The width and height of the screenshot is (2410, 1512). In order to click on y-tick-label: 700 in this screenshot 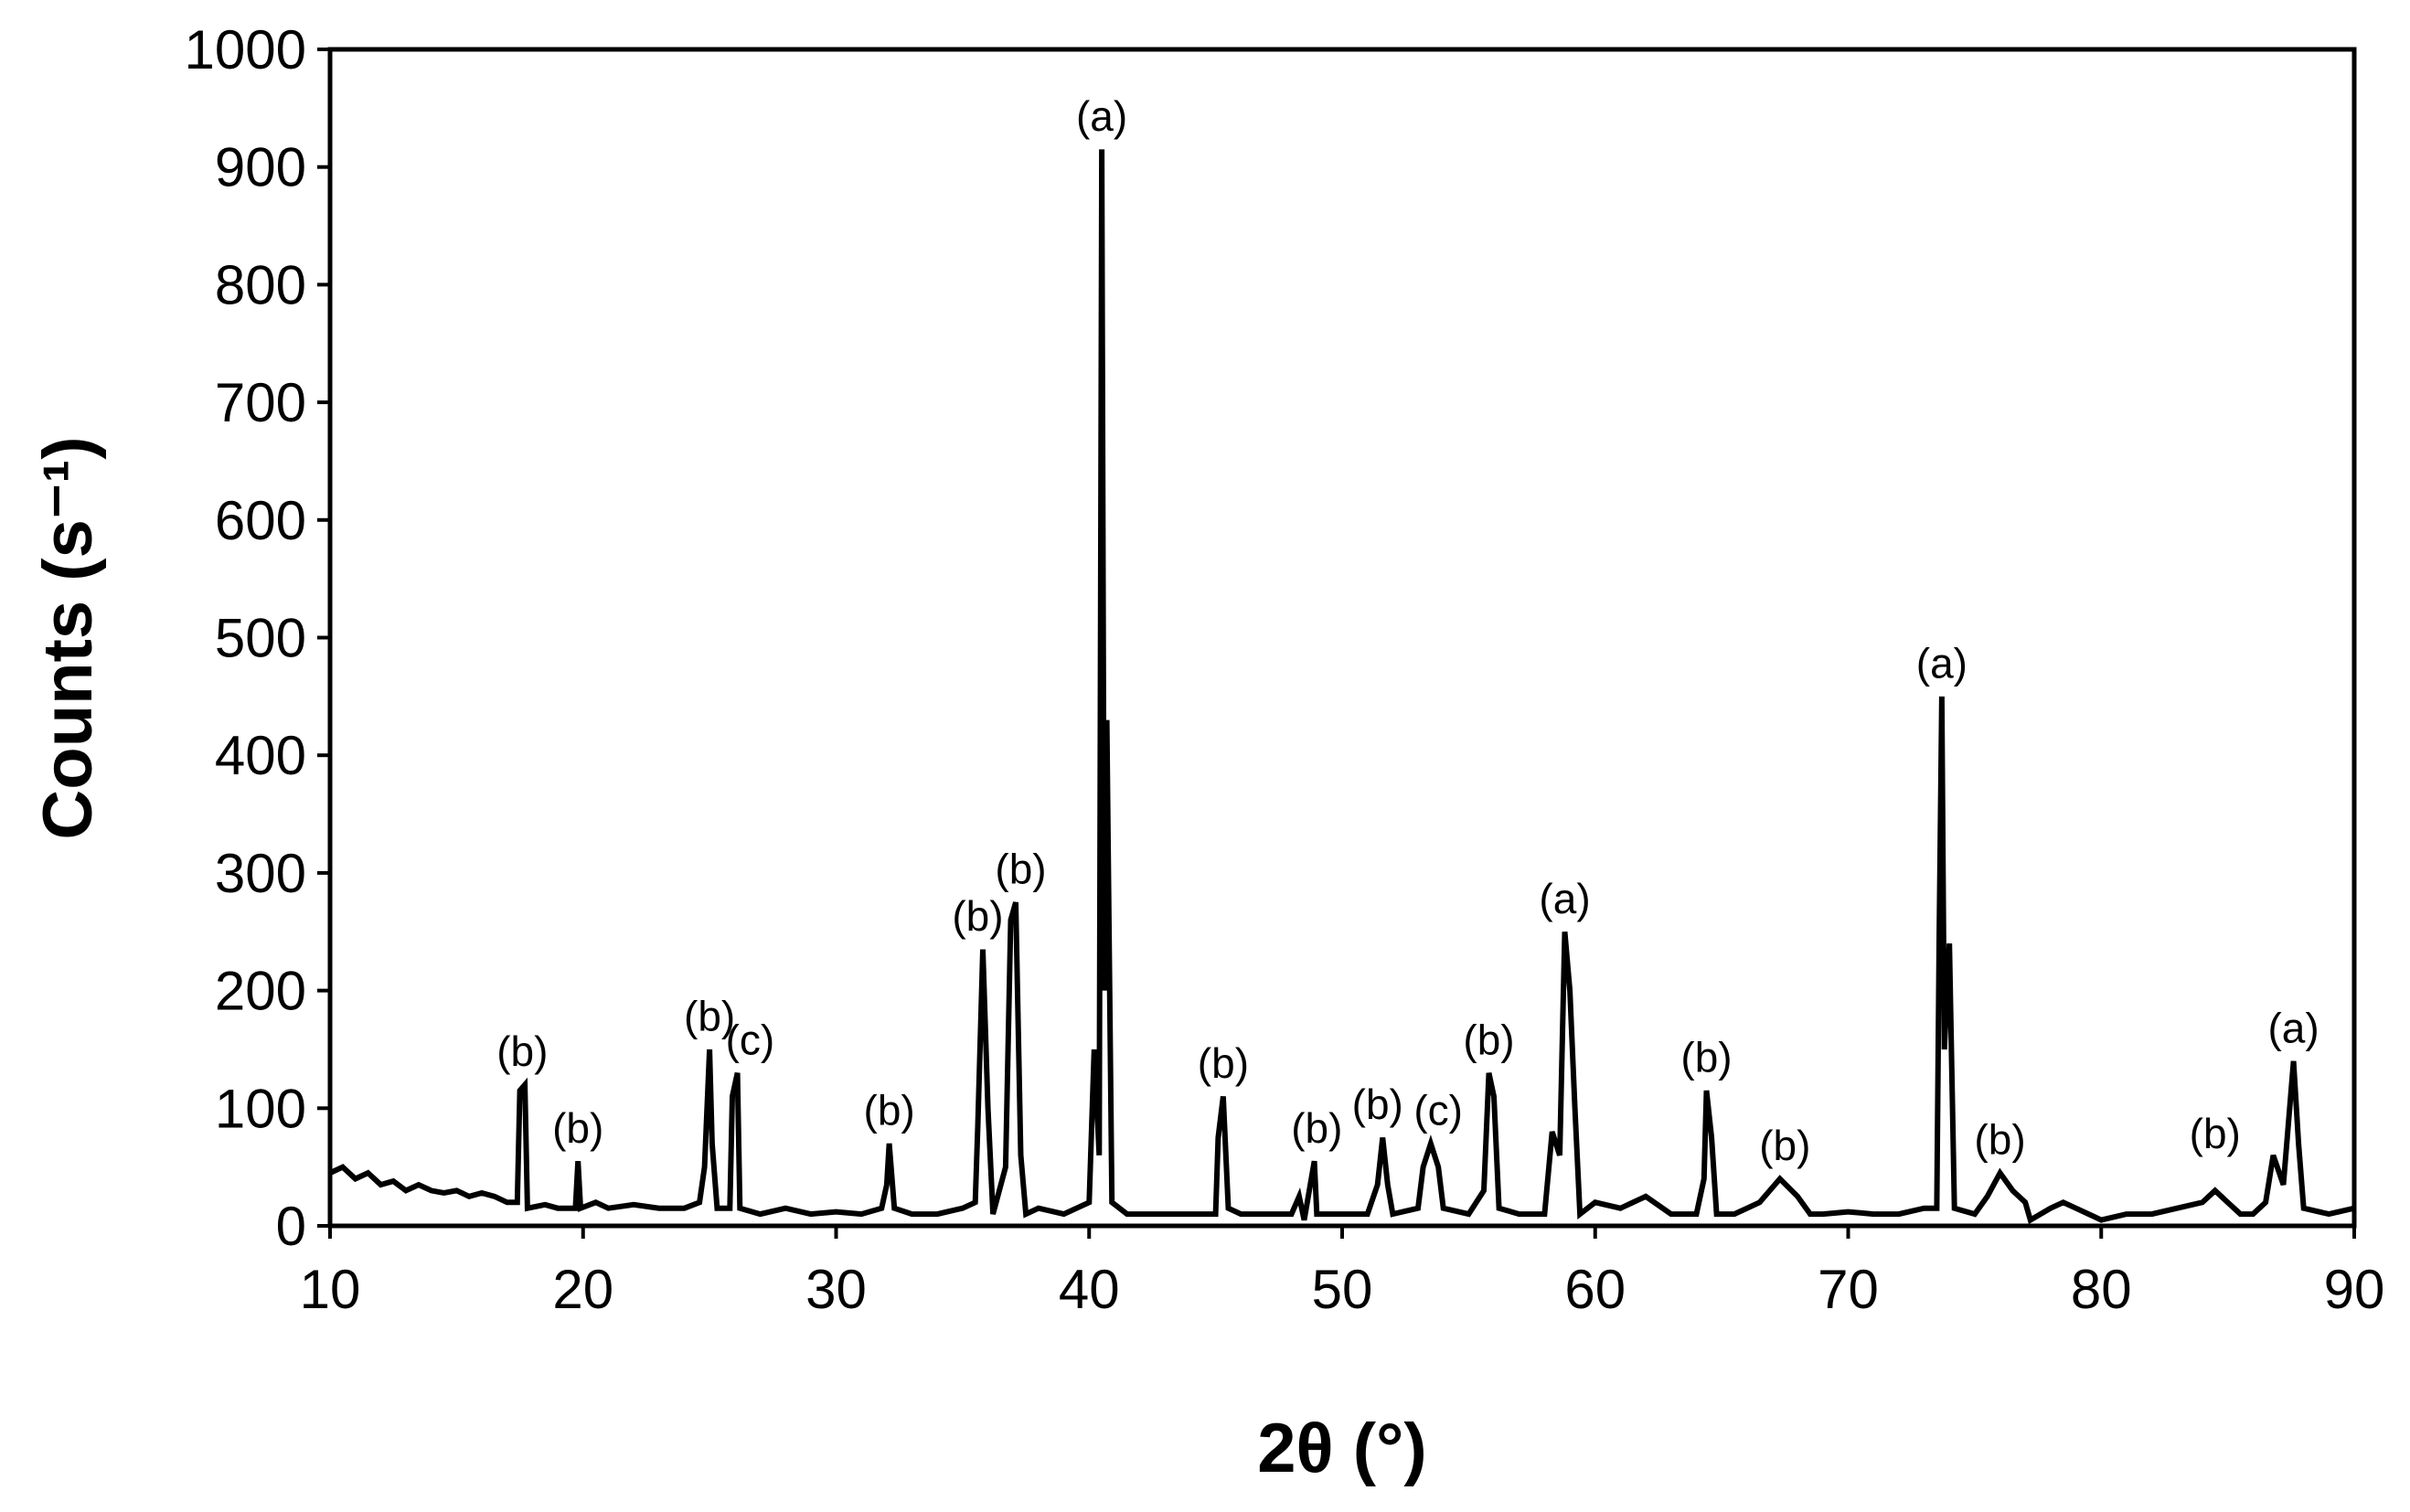, I will do `click(260, 402)`.